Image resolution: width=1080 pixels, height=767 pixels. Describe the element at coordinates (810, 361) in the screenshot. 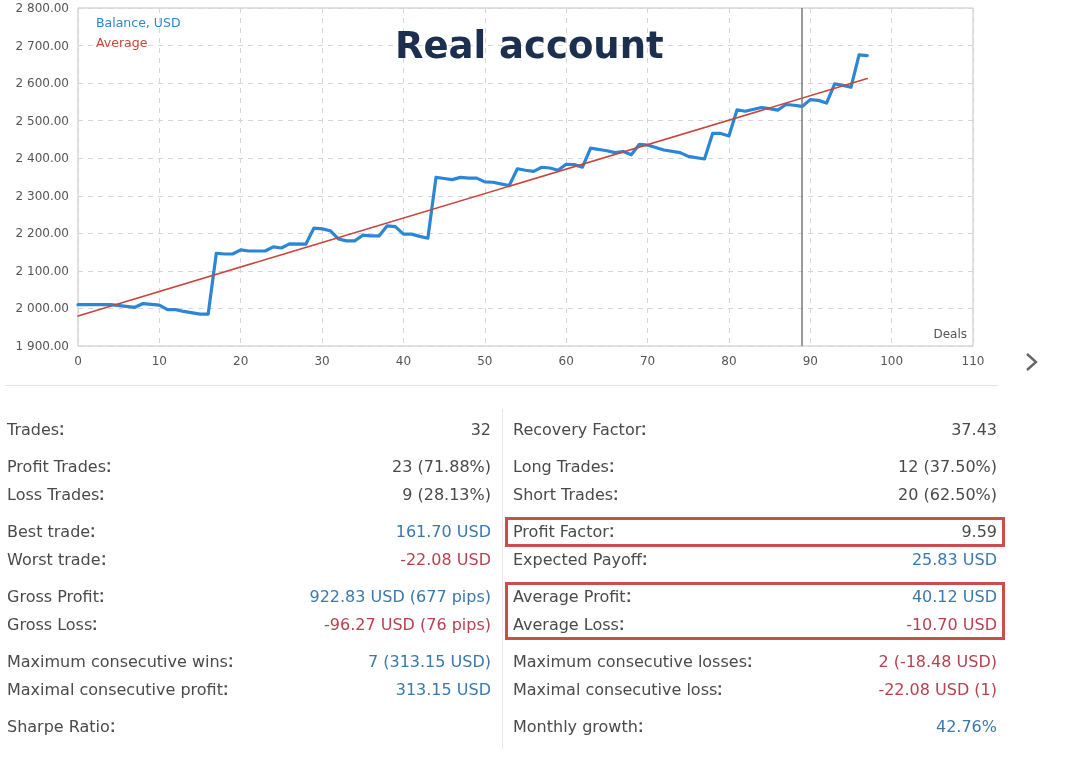

I see `x-tick-label: 90` at that location.